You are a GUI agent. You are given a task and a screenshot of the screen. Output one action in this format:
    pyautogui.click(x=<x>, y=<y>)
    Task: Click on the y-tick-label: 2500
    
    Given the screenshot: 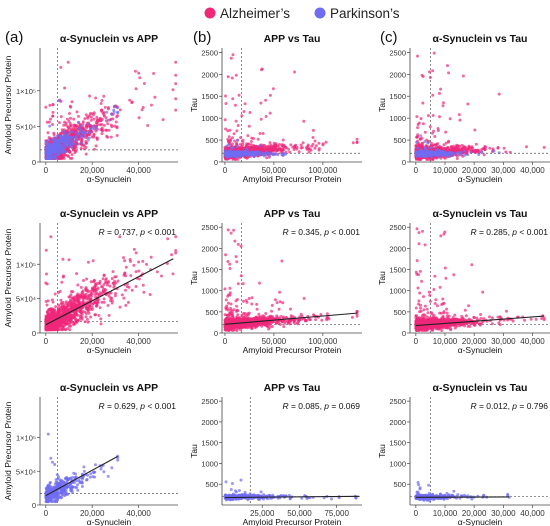 What is the action you would take?
    pyautogui.click(x=209, y=52)
    